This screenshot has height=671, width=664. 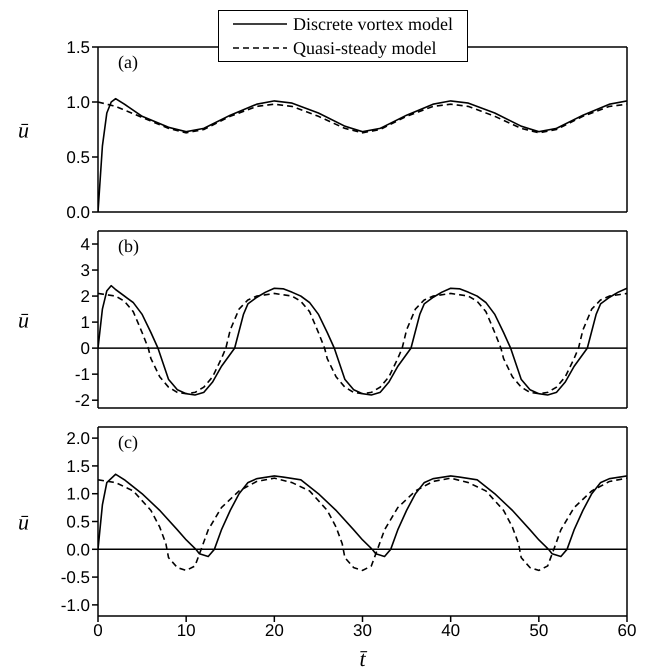 What do you see at coordinates (186, 630) in the screenshot?
I see `x-tick-label: 10` at bounding box center [186, 630].